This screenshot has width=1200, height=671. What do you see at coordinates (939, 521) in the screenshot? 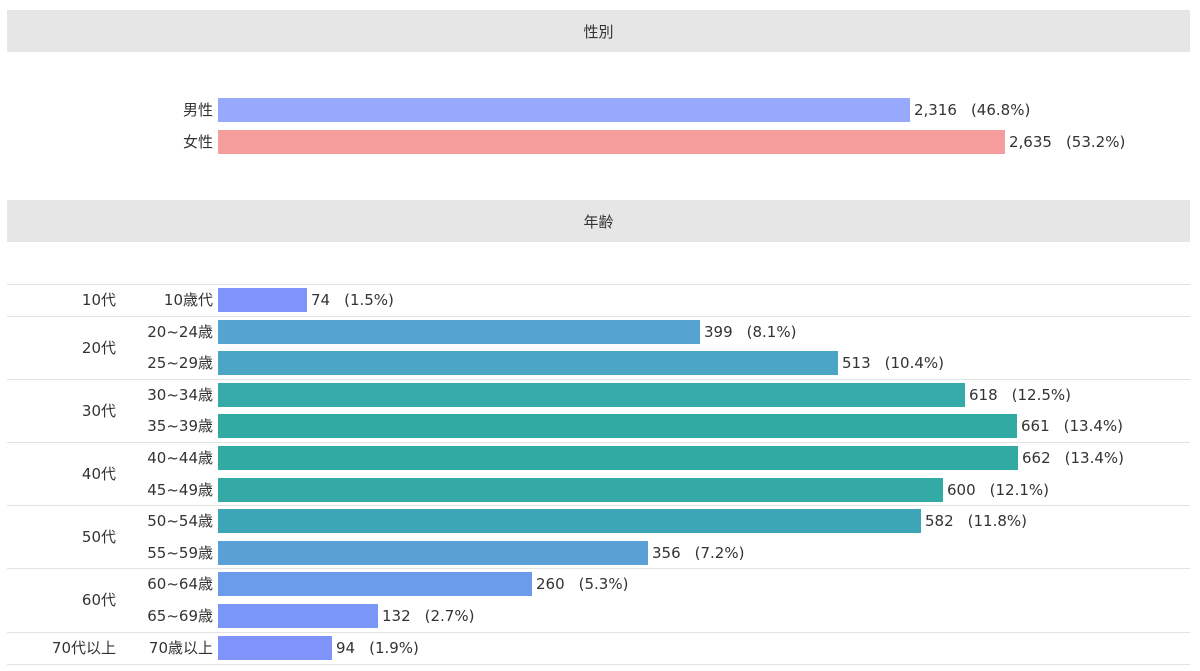
I see `age-count: 582` at bounding box center [939, 521].